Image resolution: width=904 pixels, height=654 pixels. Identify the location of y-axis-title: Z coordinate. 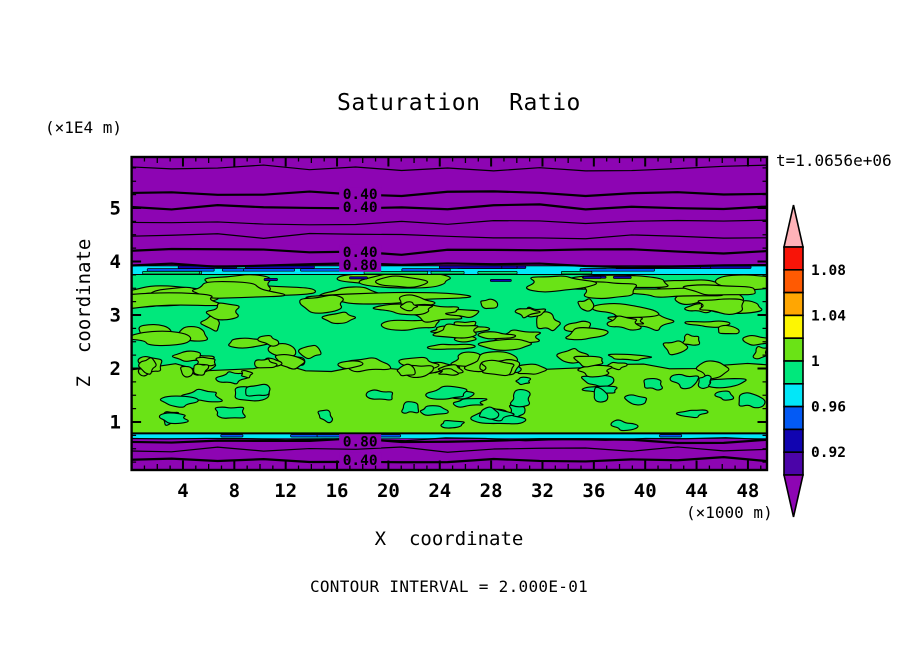
(84, 313).